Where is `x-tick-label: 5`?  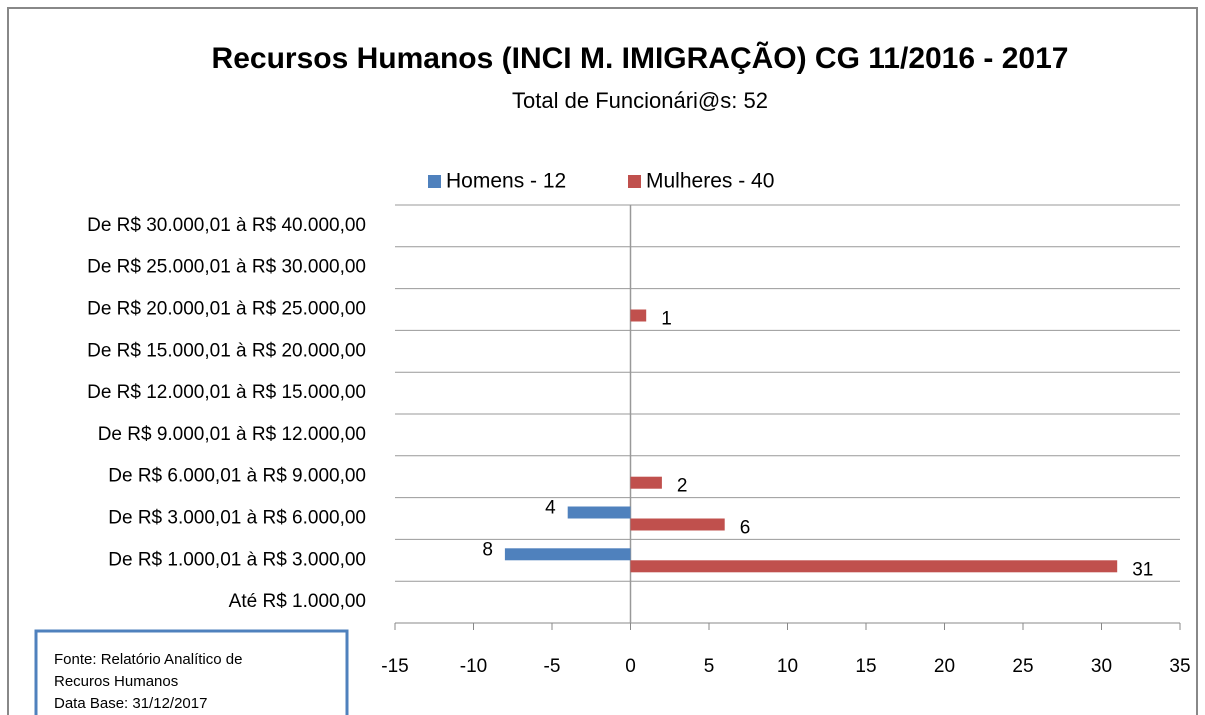
x-tick-label: 5 is located at coordinates (709, 666).